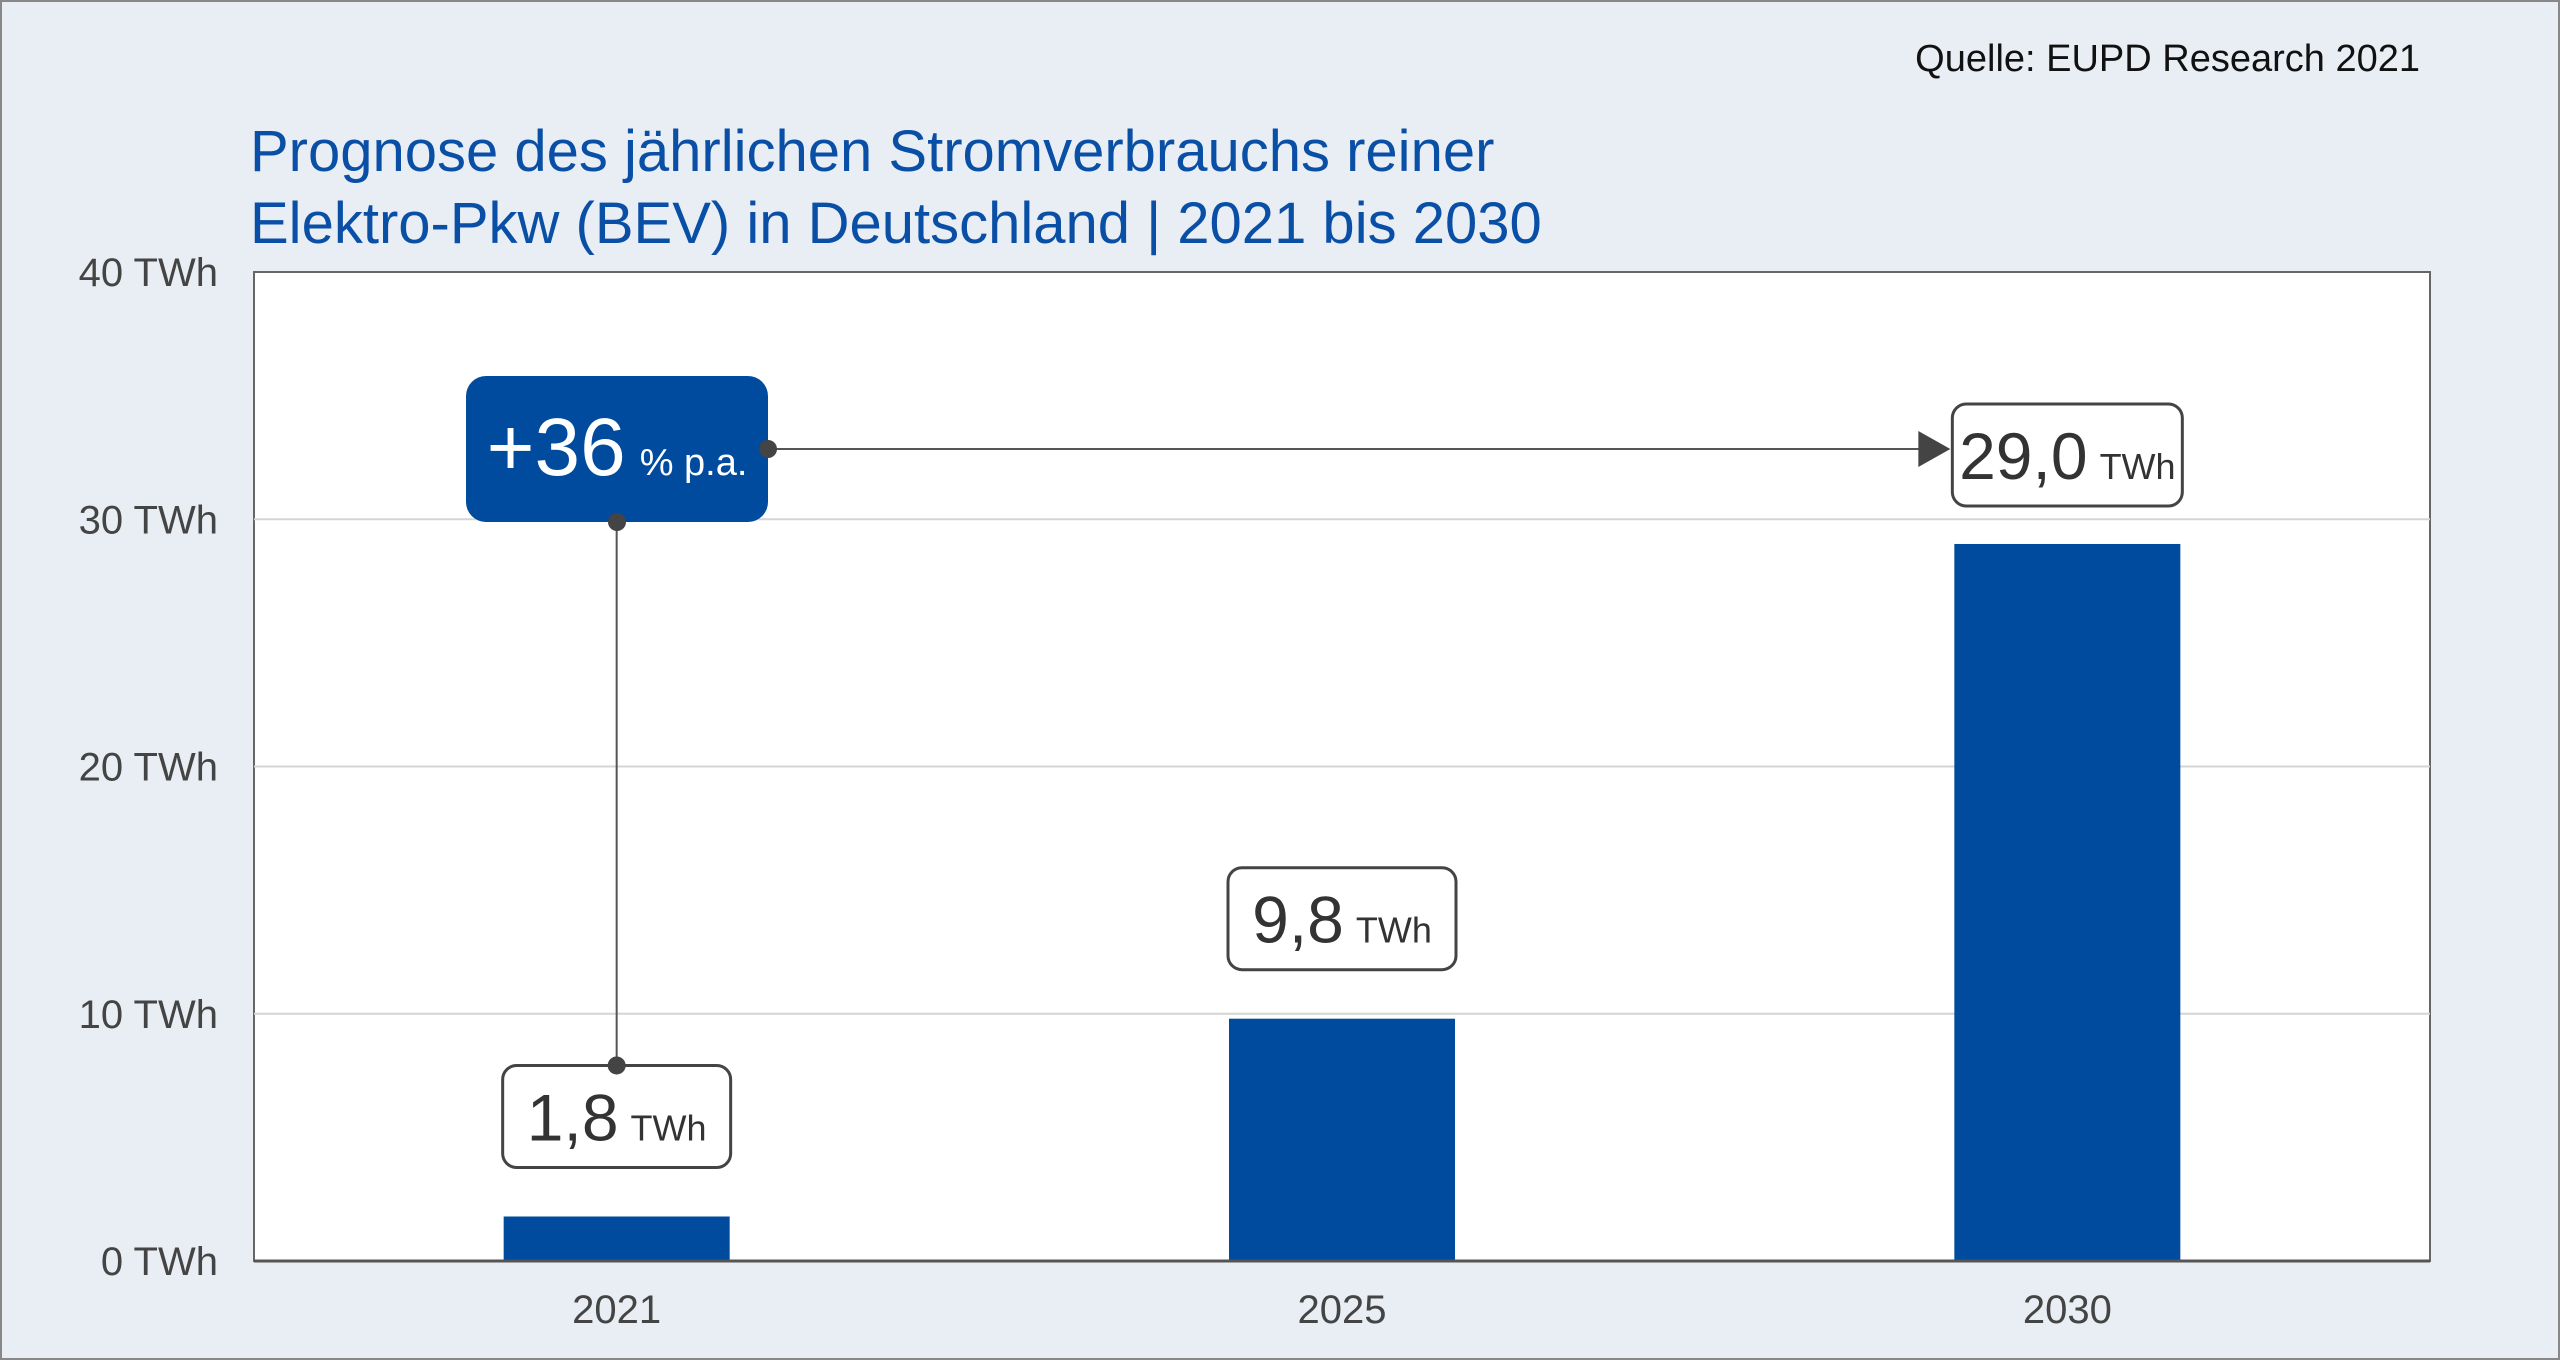  I want to click on growth-annotation-text: +36 % p.a., so click(617, 447).